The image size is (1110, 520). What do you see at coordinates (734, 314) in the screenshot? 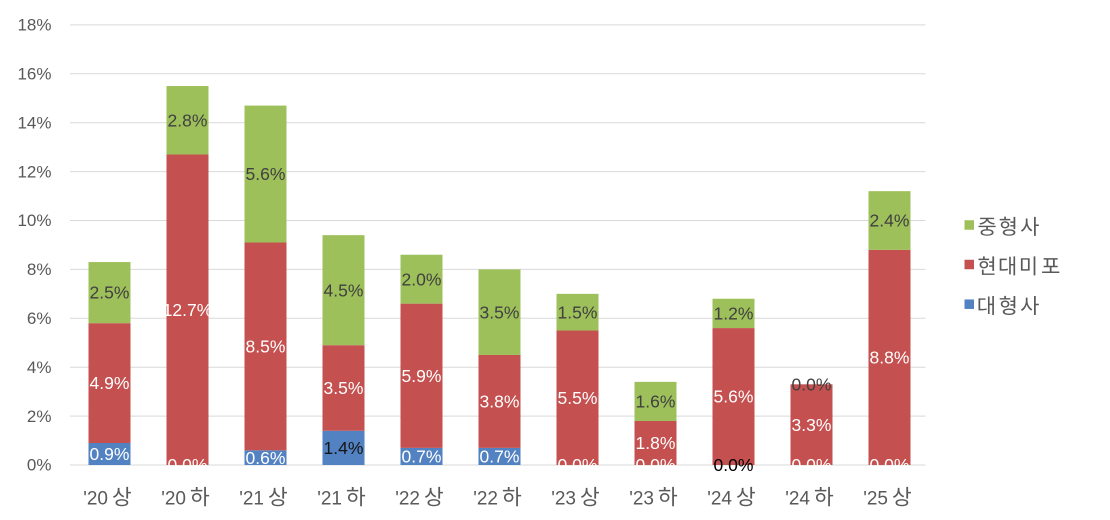
I see `svg-text: 1.2%` at bounding box center [734, 314].